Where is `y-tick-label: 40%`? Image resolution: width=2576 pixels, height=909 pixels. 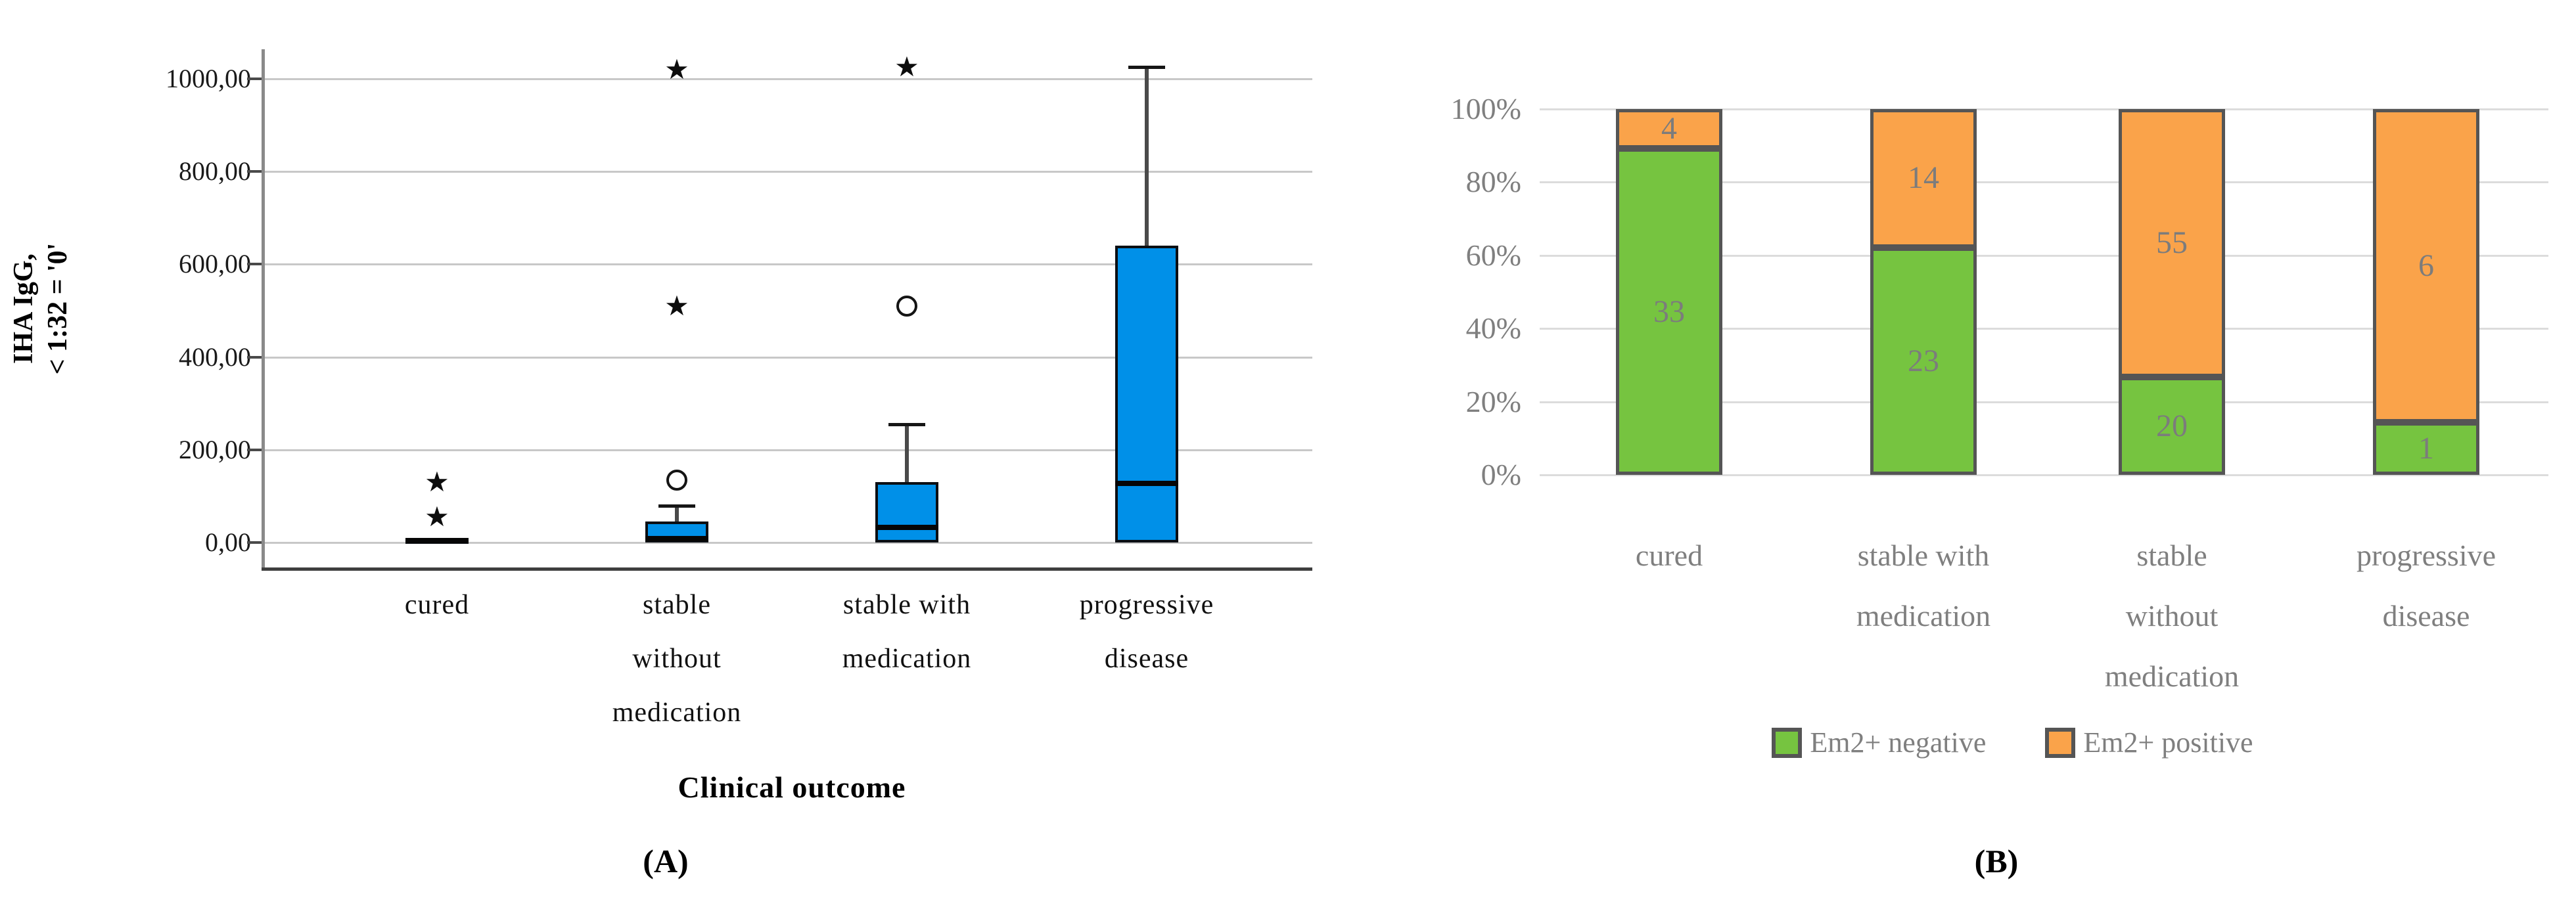
y-tick-label: 40% is located at coordinates (1493, 328).